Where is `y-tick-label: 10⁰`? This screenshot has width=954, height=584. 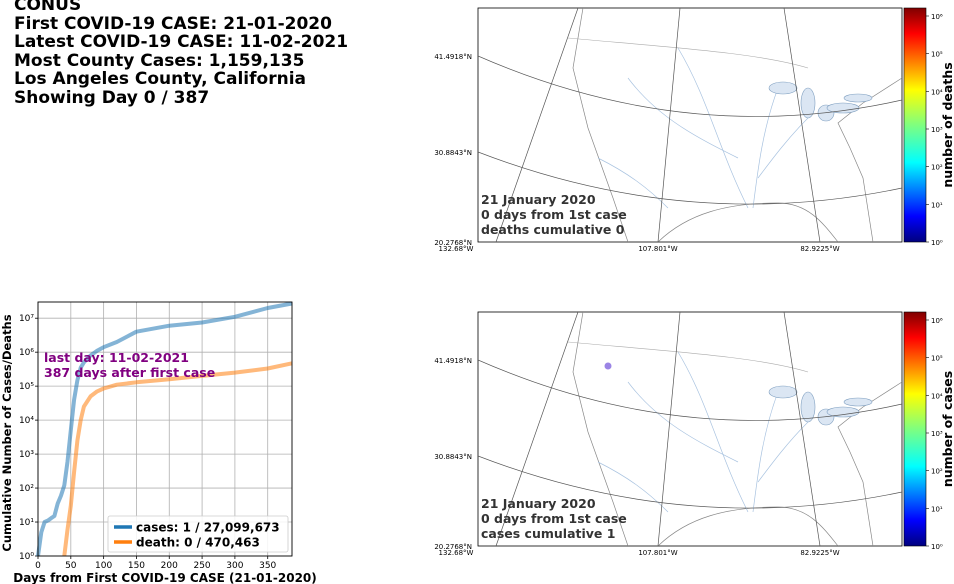
y-tick-label: 10⁰ is located at coordinates (26, 557).